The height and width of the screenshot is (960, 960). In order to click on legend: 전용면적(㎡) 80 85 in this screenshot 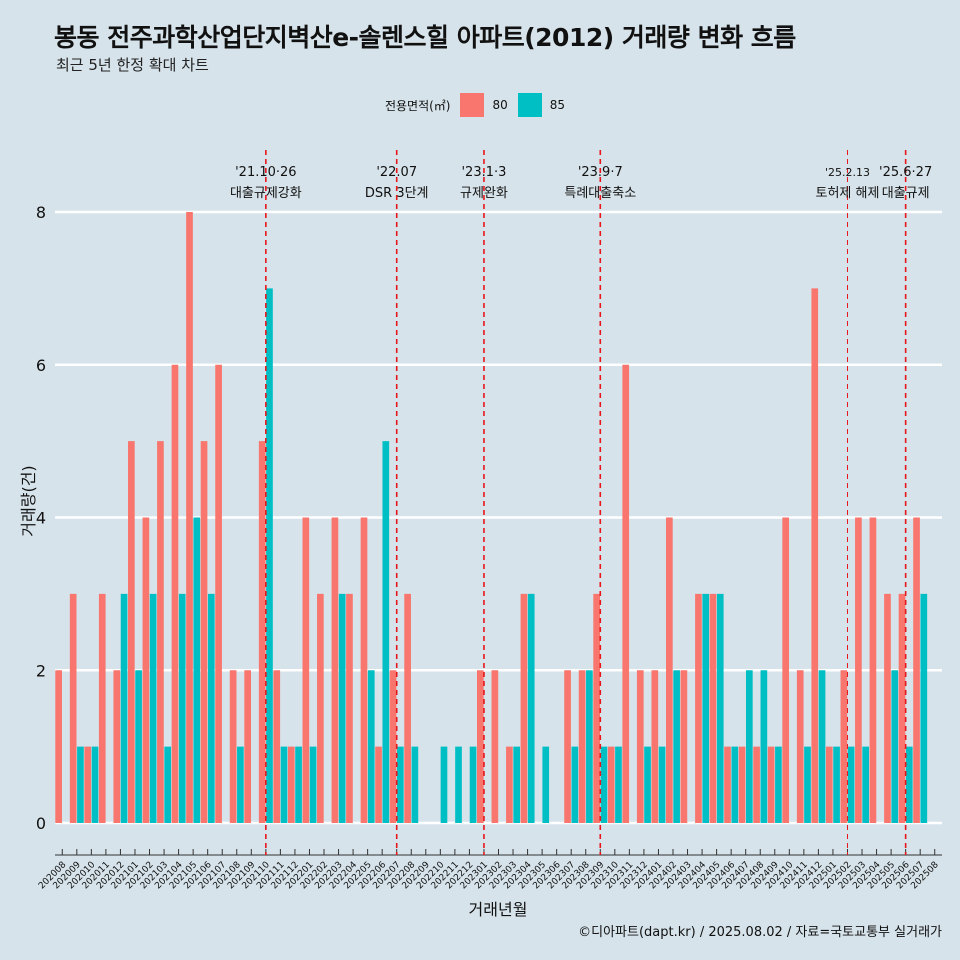, I will do `click(480, 105)`.